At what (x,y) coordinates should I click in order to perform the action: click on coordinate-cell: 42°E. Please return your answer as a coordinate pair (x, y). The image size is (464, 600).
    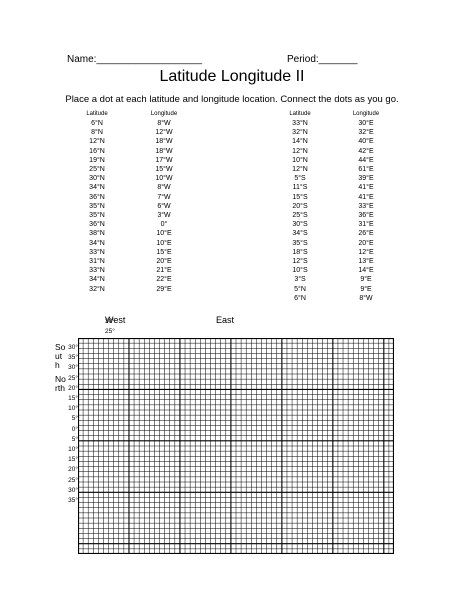
    Looking at the image, I should click on (366, 151).